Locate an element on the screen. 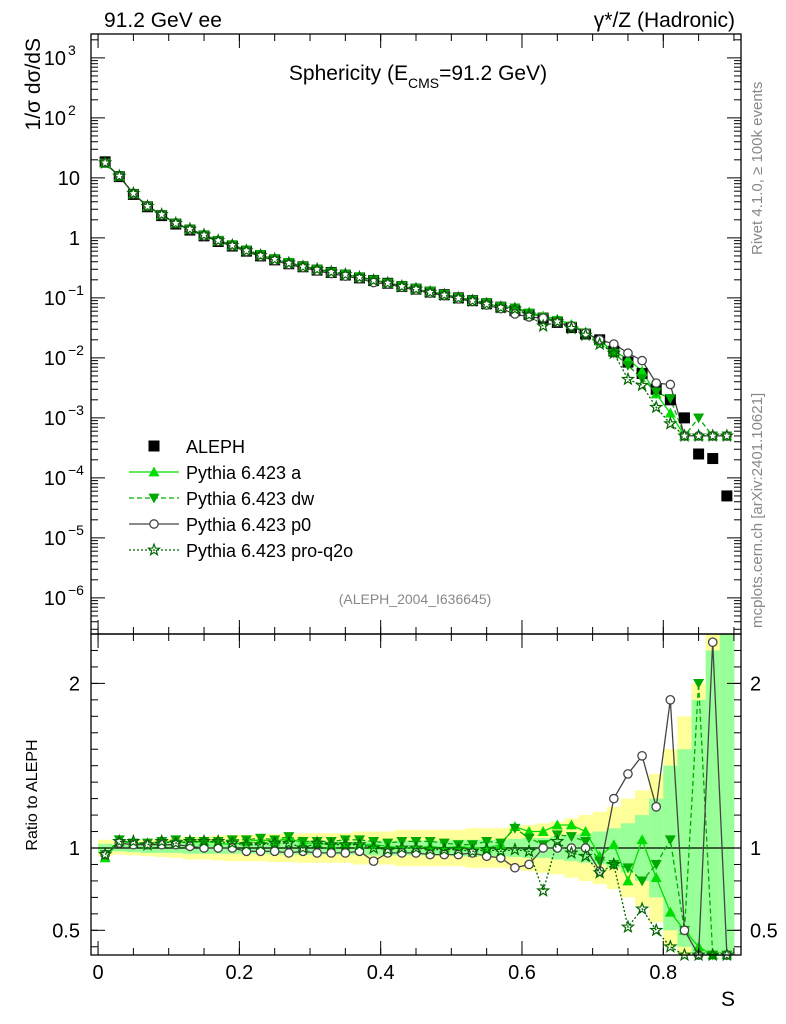 The height and width of the screenshot is (1024, 786). legend-label-aleph: ALEPH is located at coordinates (215, 447).